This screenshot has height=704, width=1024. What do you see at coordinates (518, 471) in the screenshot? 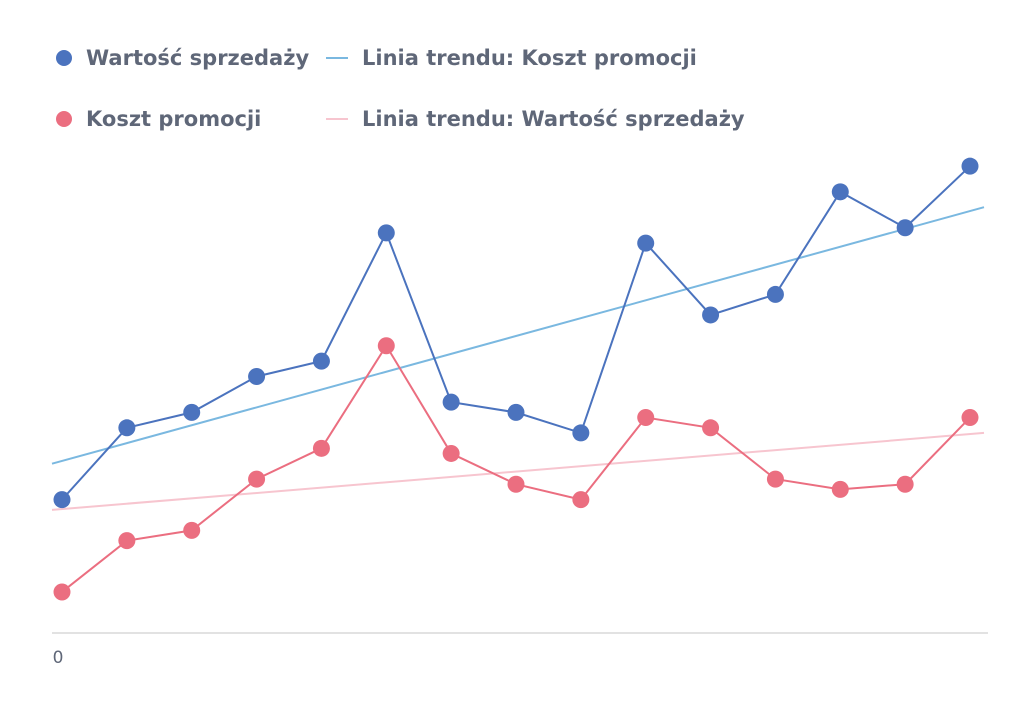
I see `trend-line-sales` at bounding box center [518, 471].